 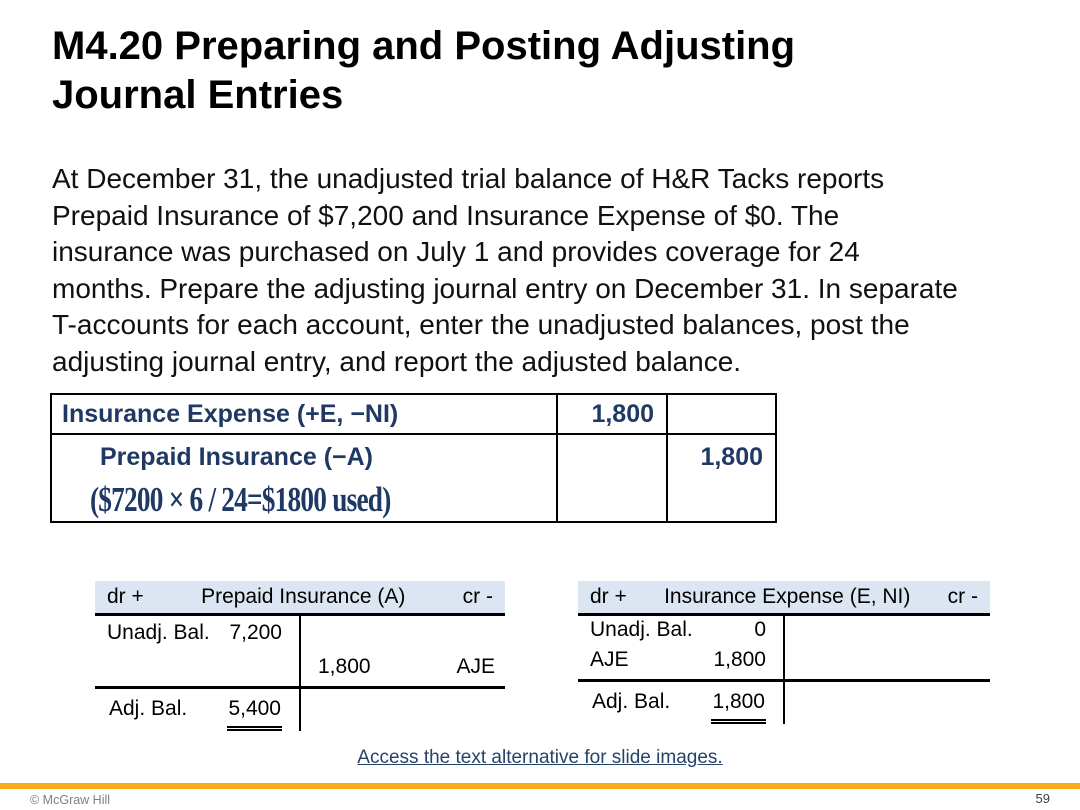 What do you see at coordinates (731, 457) in the screenshot?
I see `journal-row-credit: 1,800` at bounding box center [731, 457].